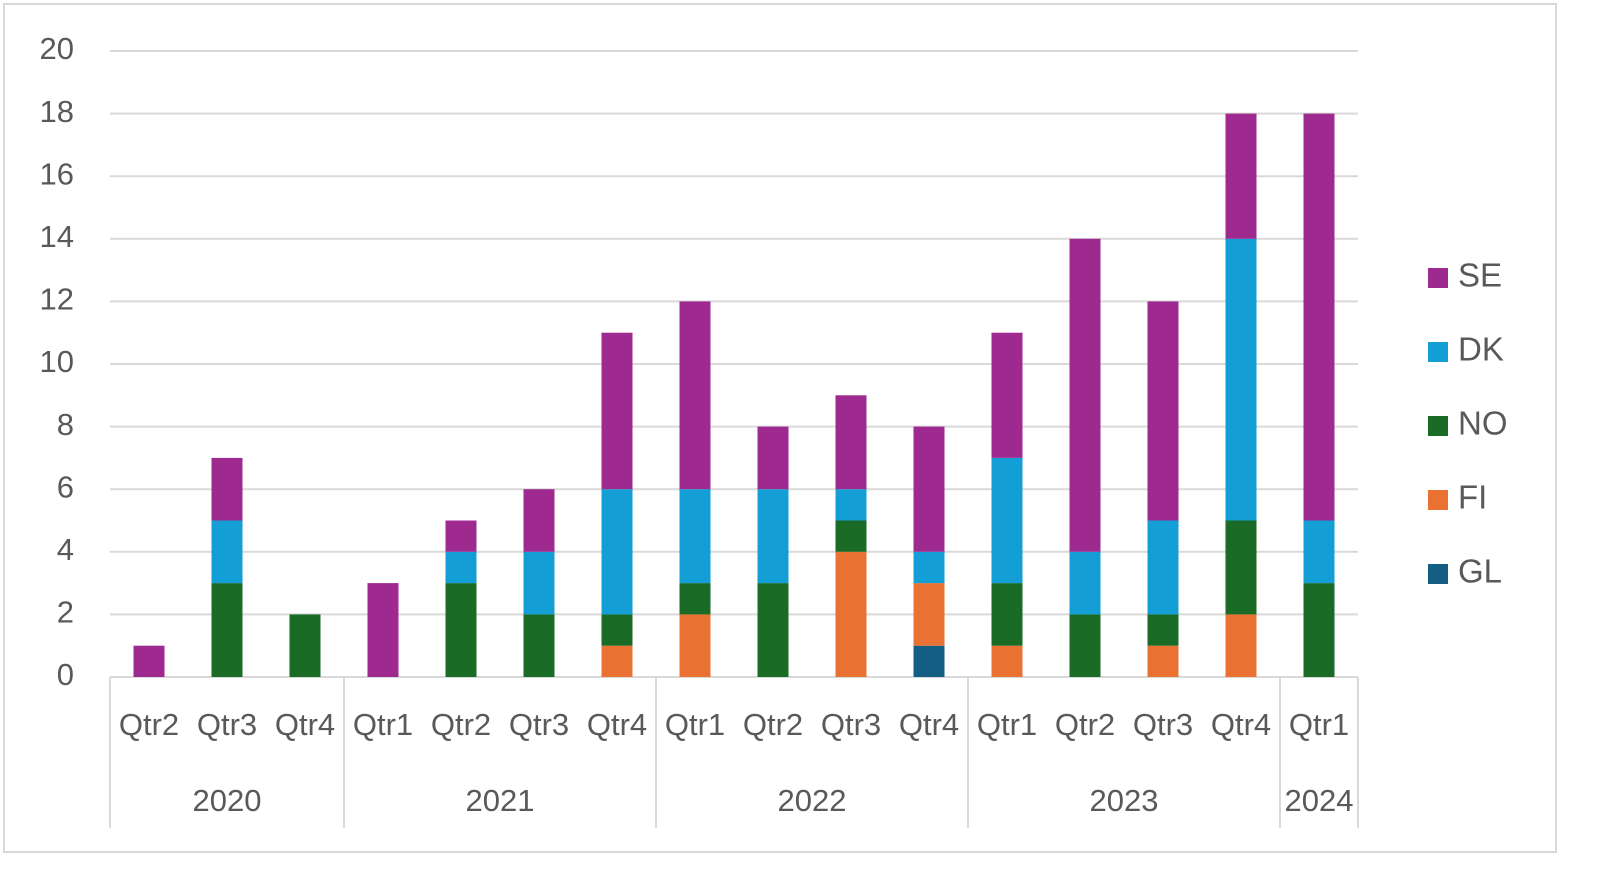 The image size is (1600, 877). I want to click on y-tick-label: 10, so click(57, 361).